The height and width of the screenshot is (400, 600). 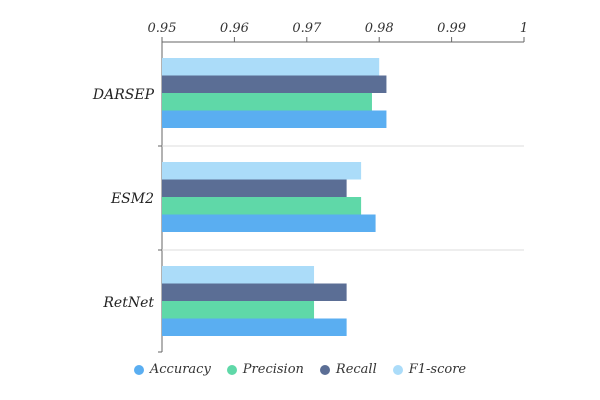 What do you see at coordinates (437, 369) in the screenshot?
I see `legend-label: F1-score` at bounding box center [437, 369].